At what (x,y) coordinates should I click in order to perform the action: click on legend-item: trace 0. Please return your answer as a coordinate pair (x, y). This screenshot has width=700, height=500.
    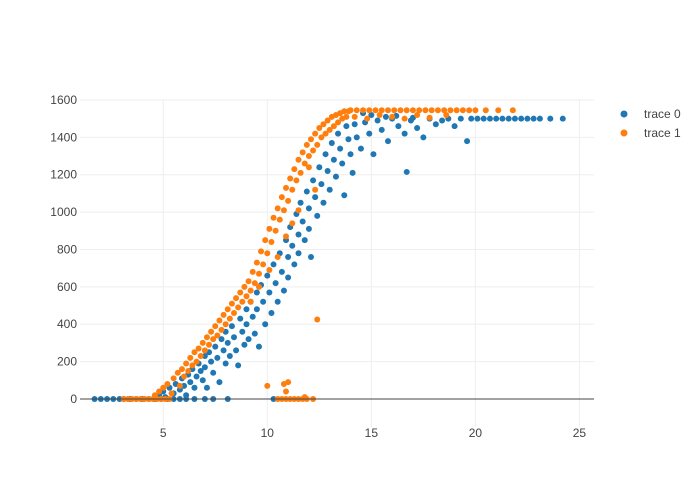
    Looking at the image, I should click on (651, 114).